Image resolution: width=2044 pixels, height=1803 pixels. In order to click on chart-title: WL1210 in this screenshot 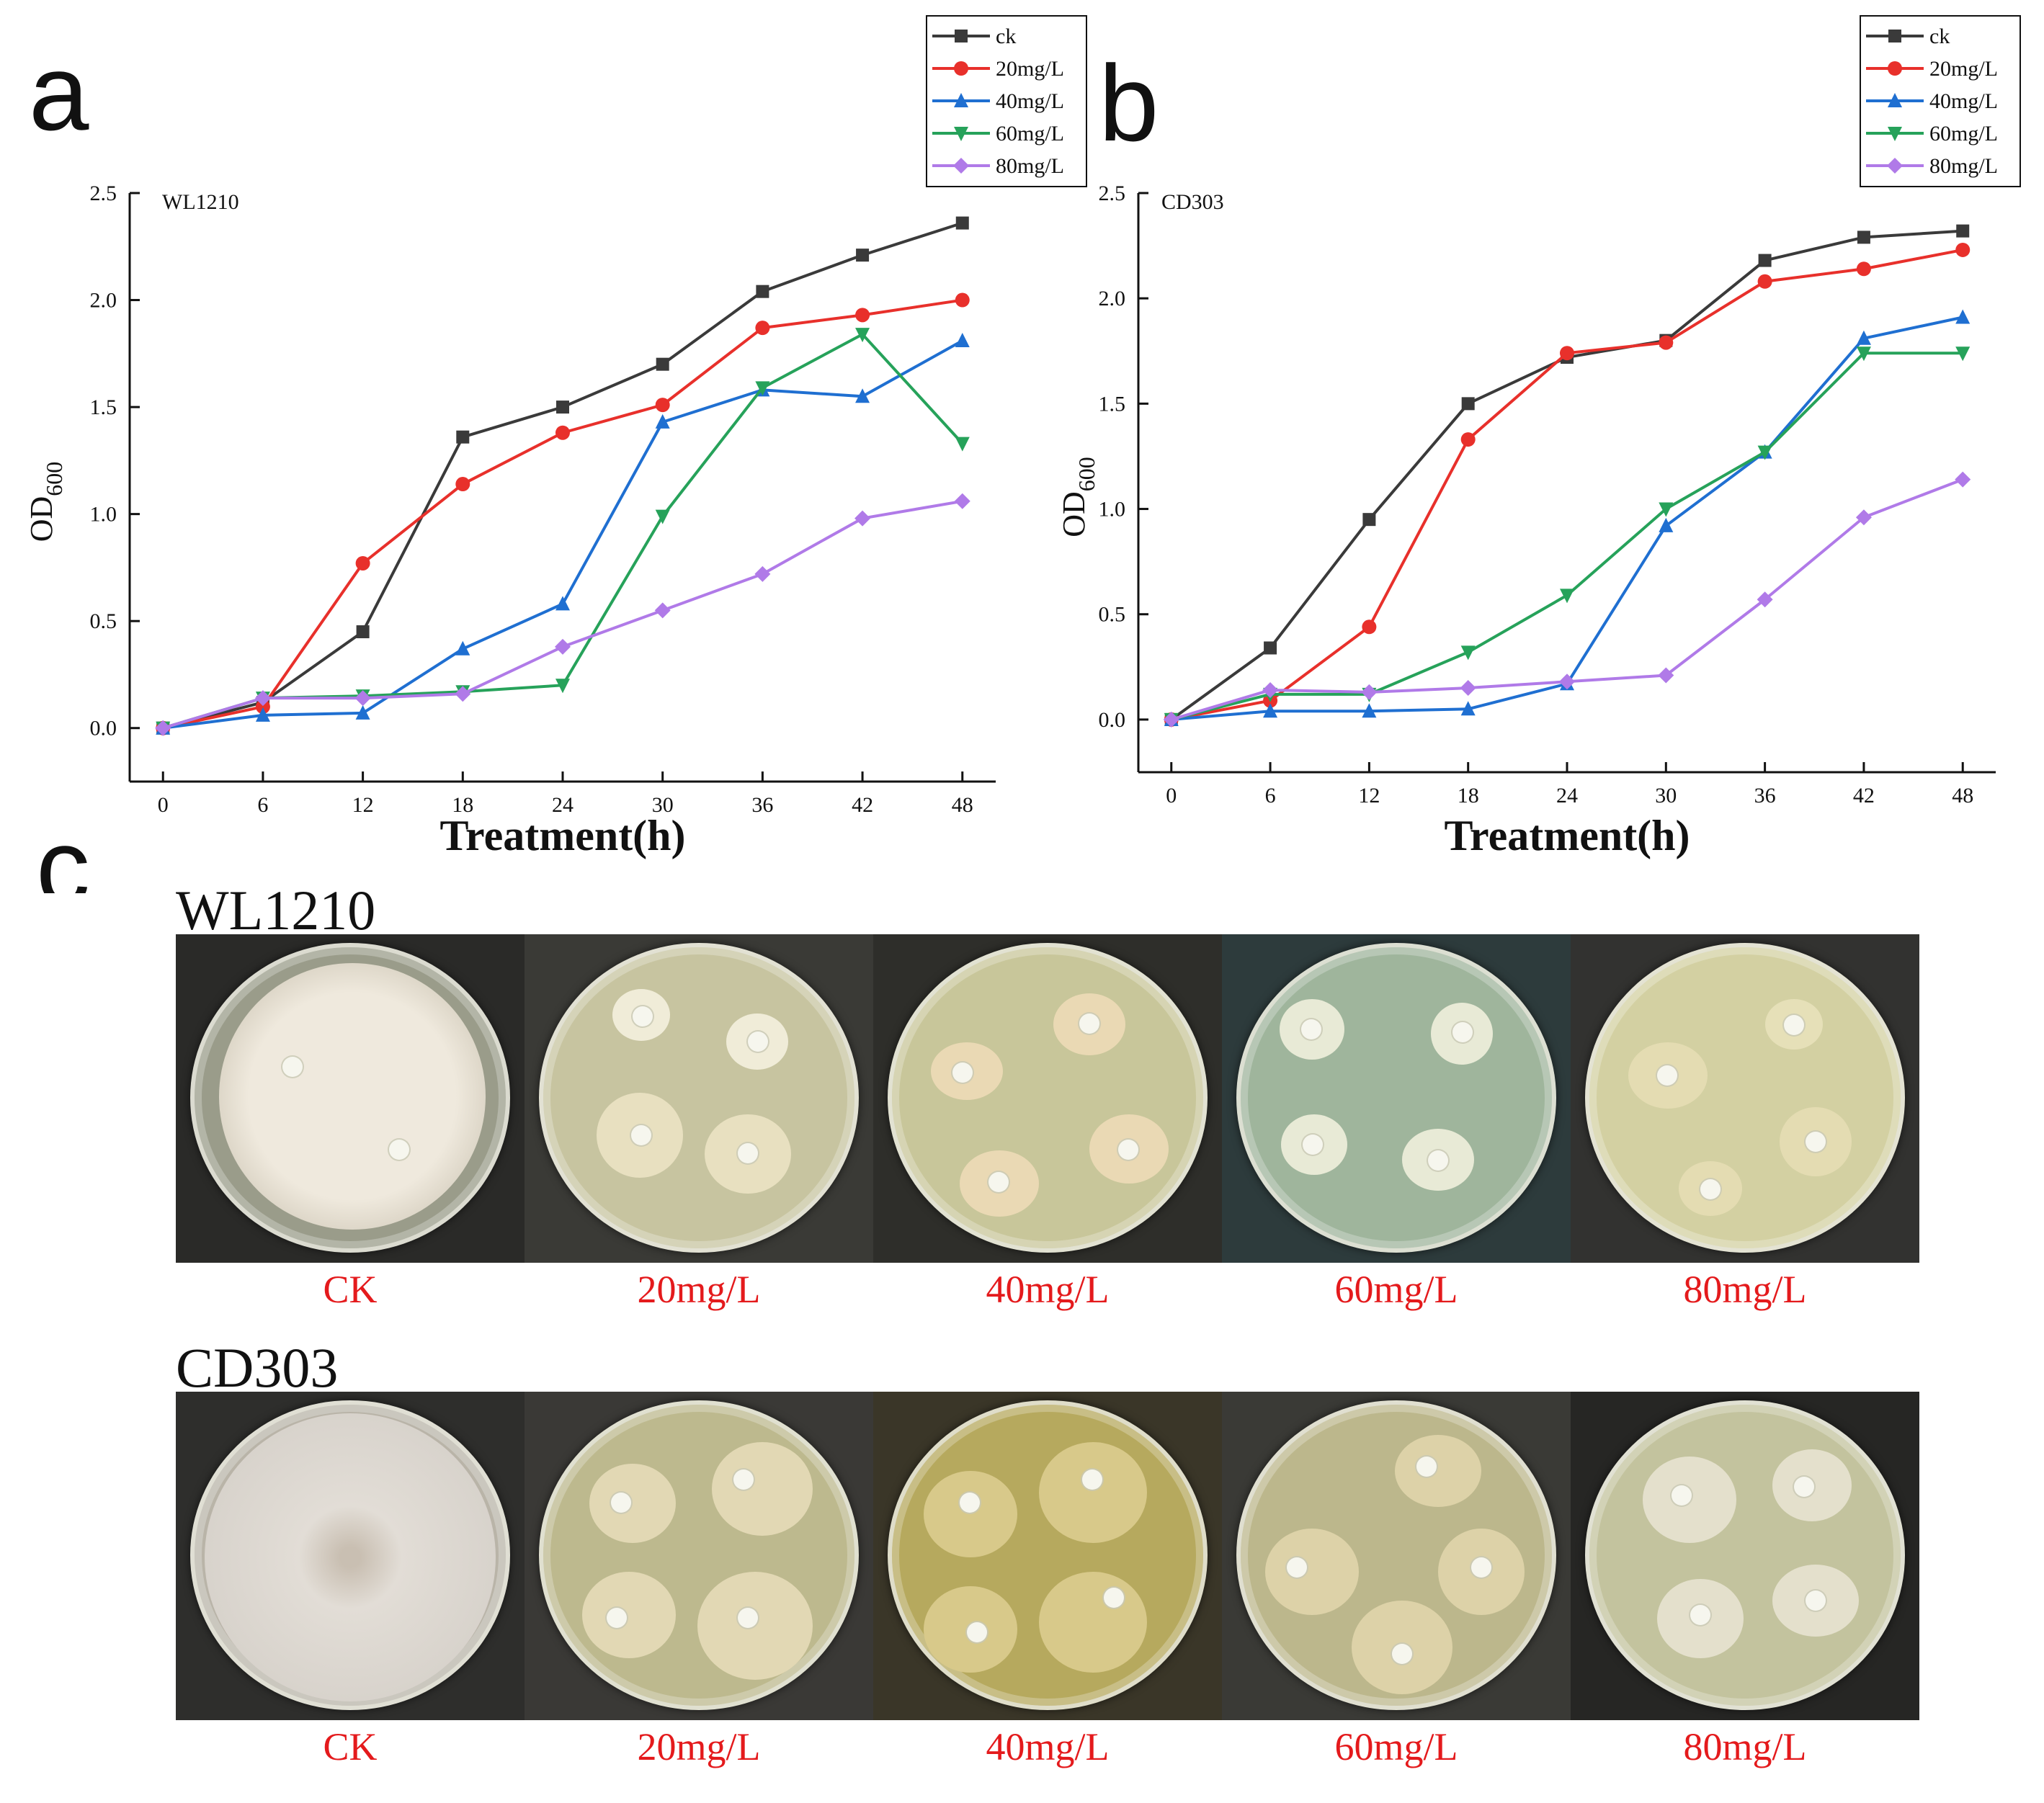, I will do `click(201, 202)`.